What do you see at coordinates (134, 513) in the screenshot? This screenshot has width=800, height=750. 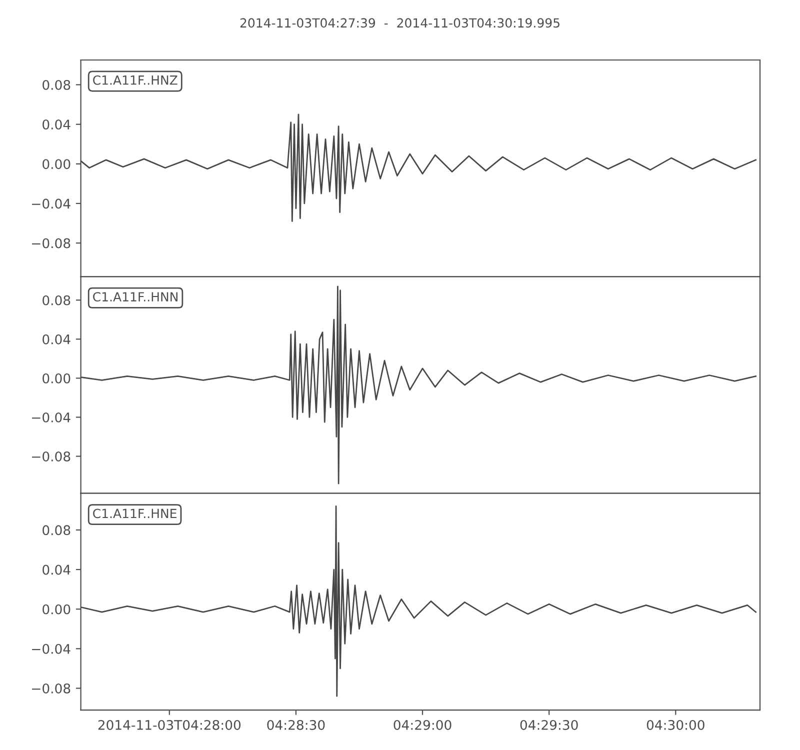 I see `annotation: C1.A11F..HNE` at bounding box center [134, 513].